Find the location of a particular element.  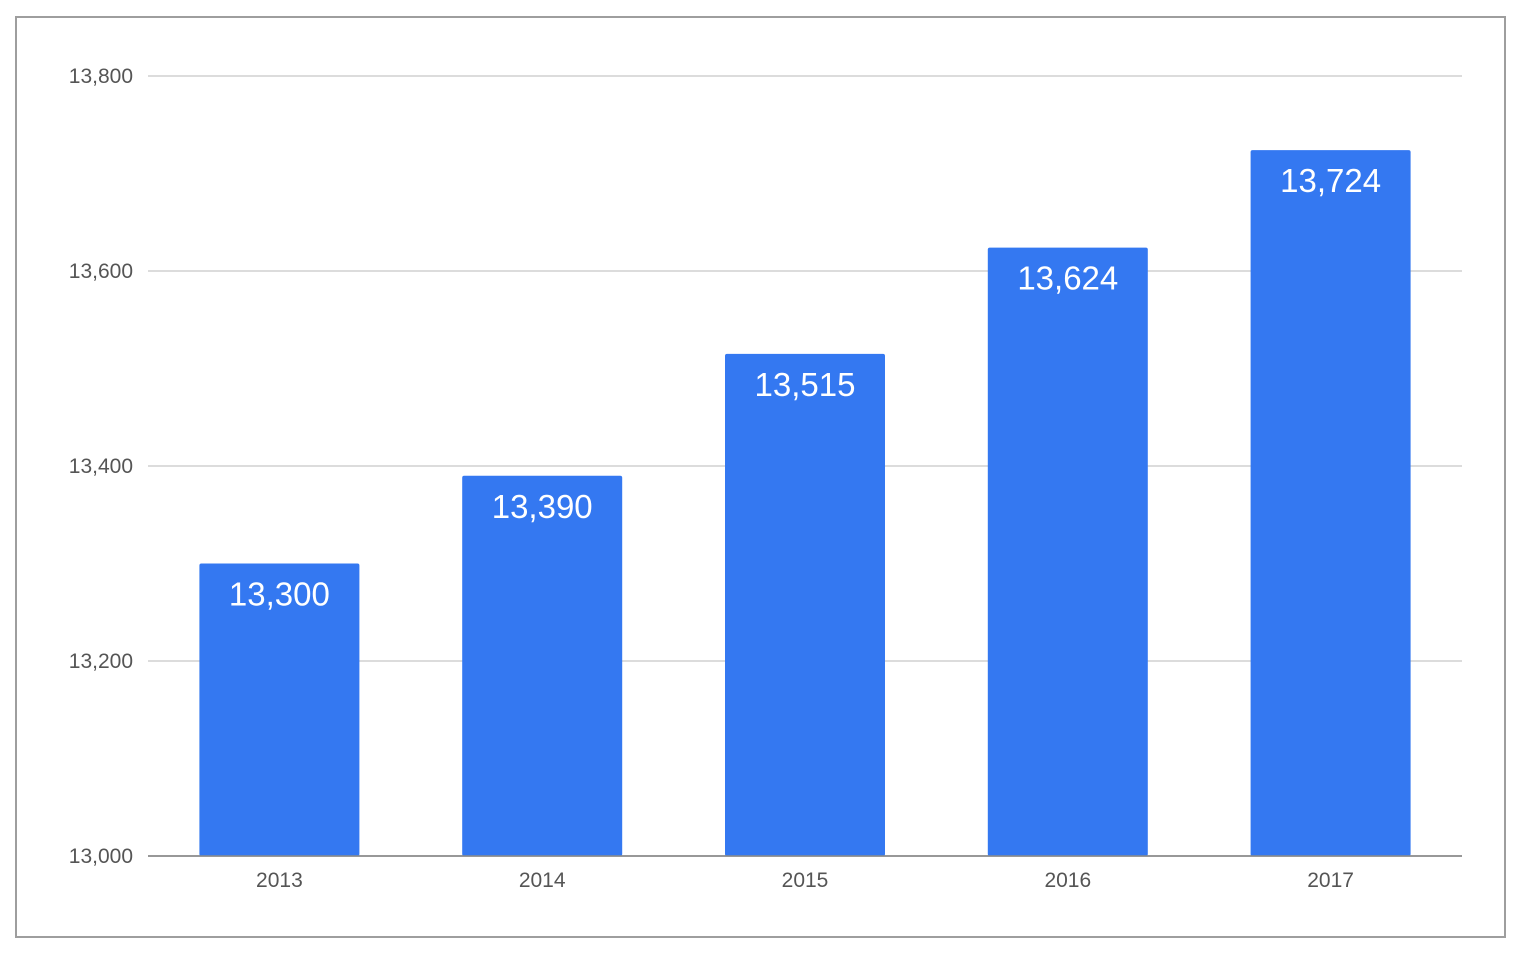

x-tick-label-2015: 2015 is located at coordinates (805, 880).